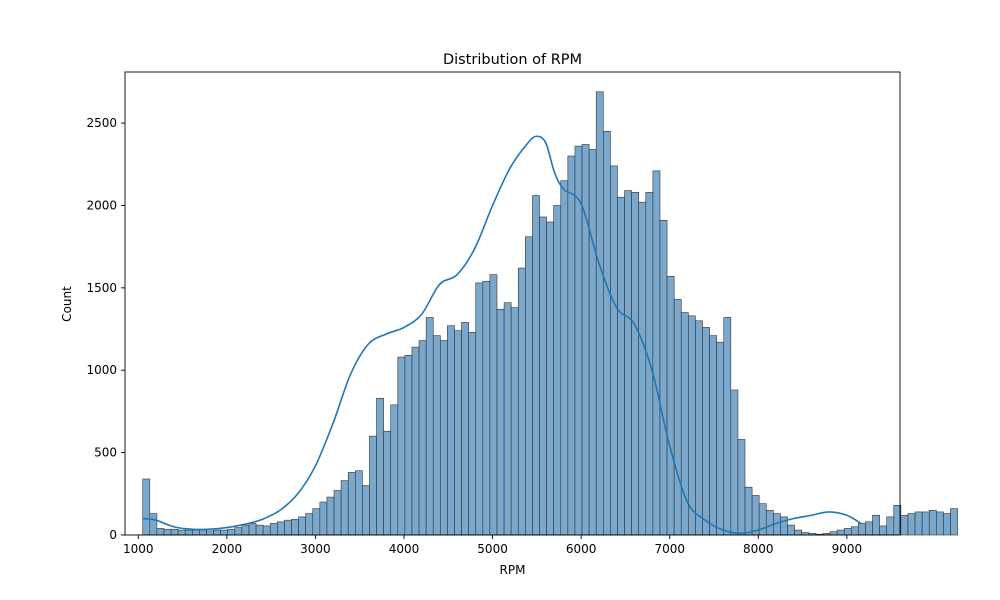  What do you see at coordinates (227, 549) in the screenshot?
I see `x-tick-label: 2000` at bounding box center [227, 549].